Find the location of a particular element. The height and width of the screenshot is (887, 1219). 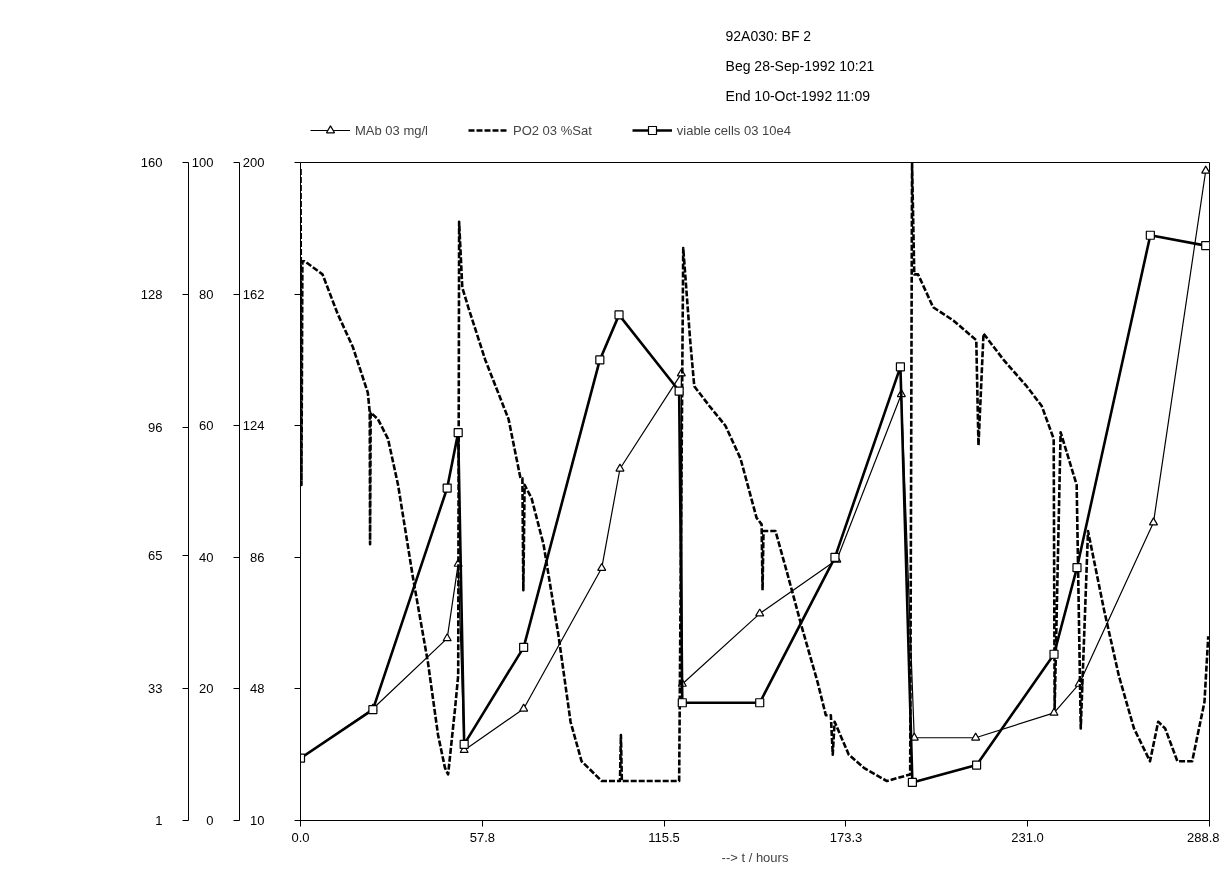

y3-tick-label: 20 is located at coordinates (206, 689).